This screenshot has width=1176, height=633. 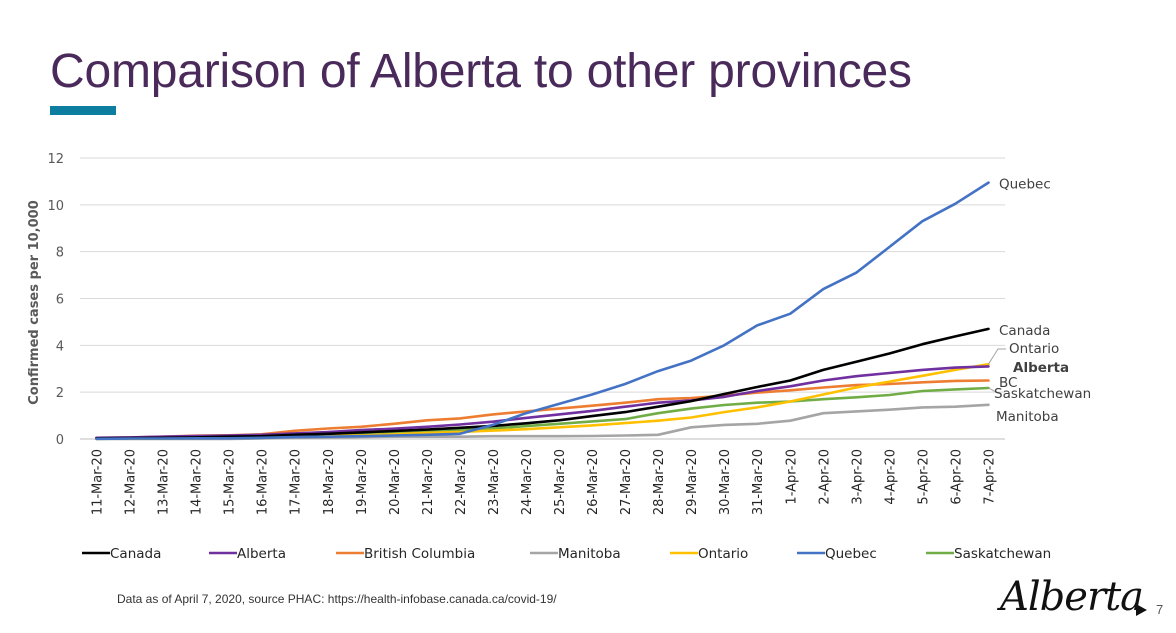 I want to click on x-tick-label: 19-Mar-20, so click(x=362, y=482).